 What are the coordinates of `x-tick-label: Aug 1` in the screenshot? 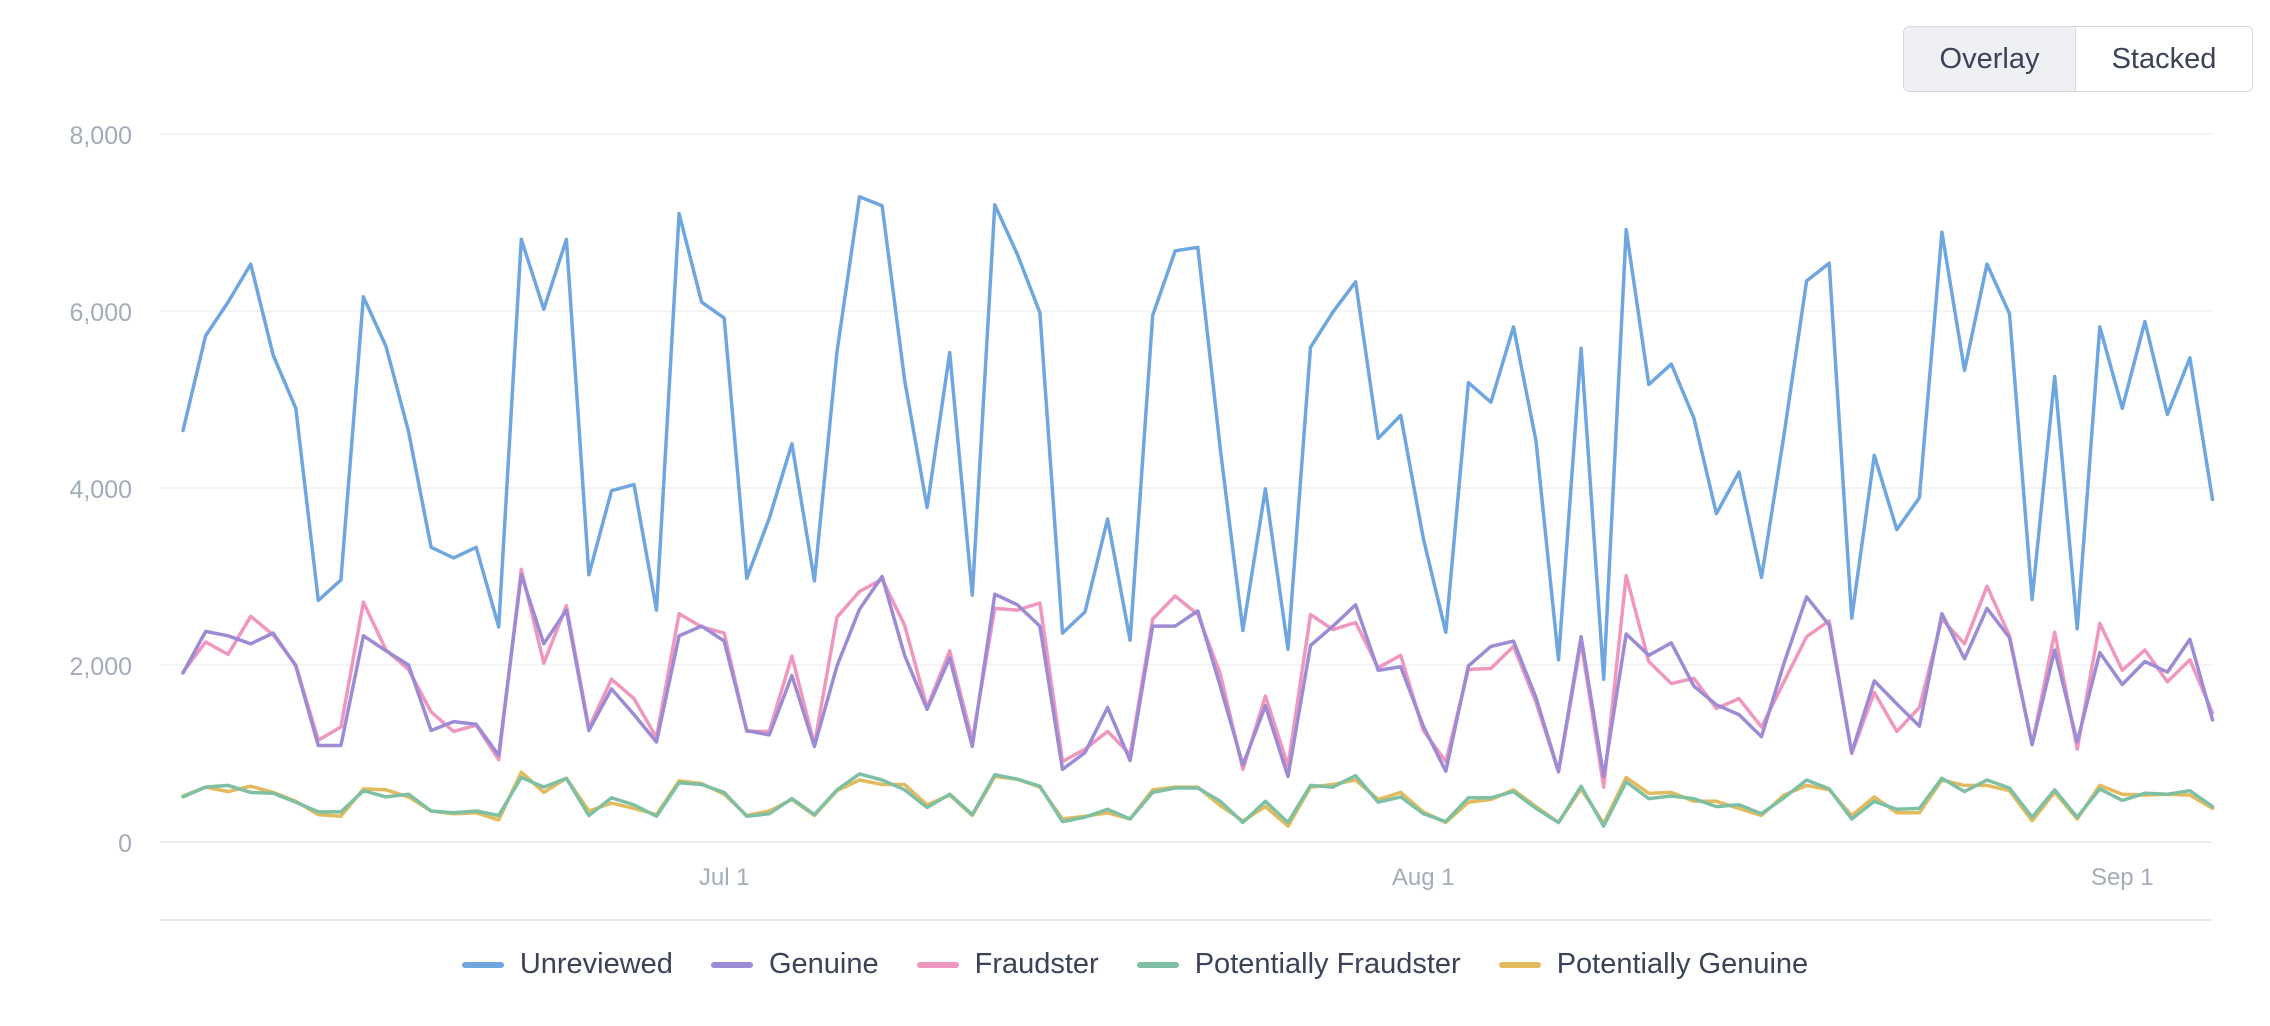 It's located at (1423, 877).